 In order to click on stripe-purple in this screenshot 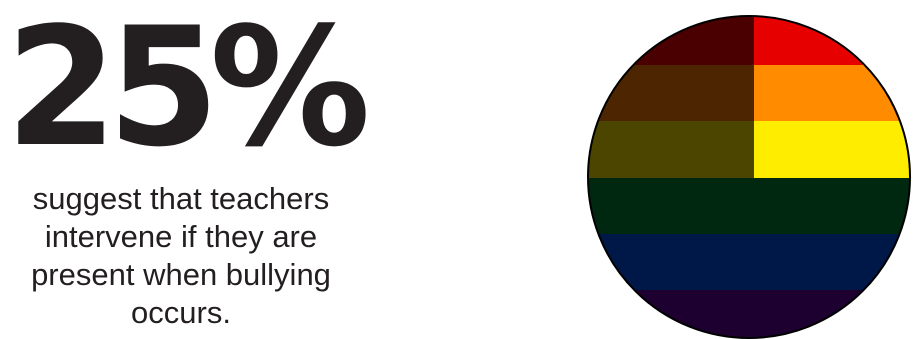, I will do `click(749, 314)`.